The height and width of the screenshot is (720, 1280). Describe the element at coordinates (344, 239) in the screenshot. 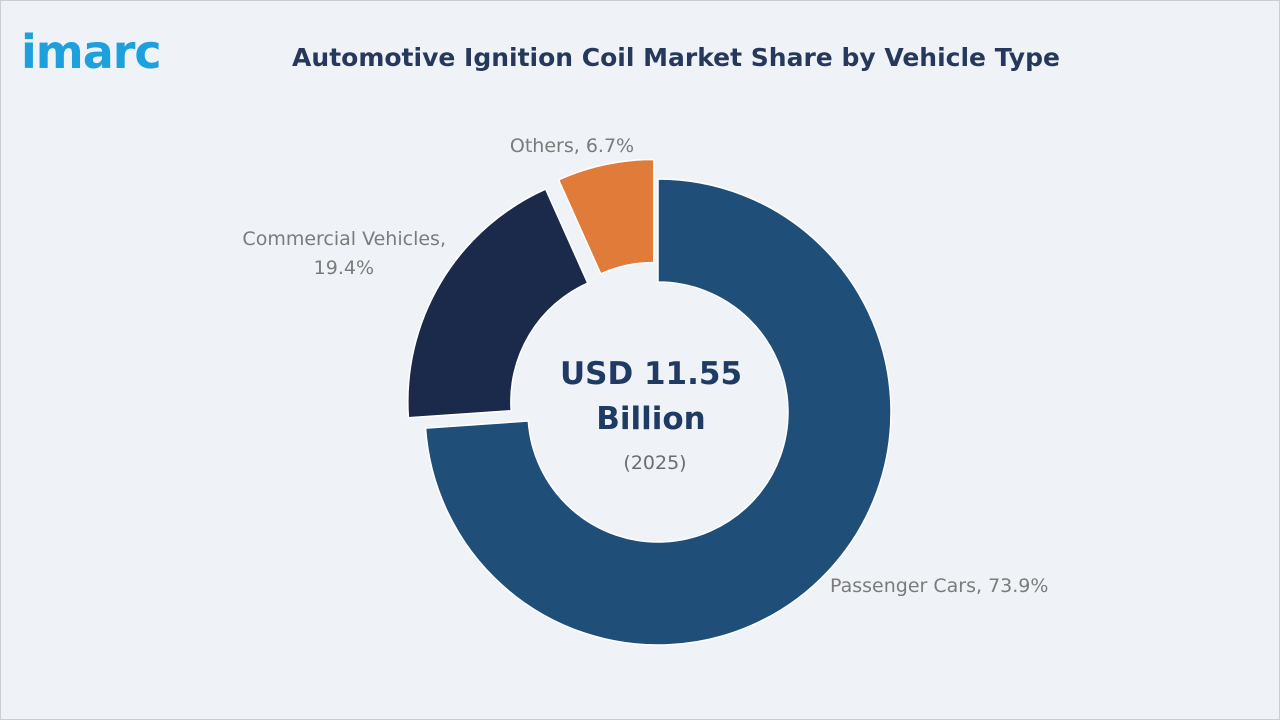

I see `slice-label-commercial-vehicles-line1: Commercial Vehicles,` at that location.